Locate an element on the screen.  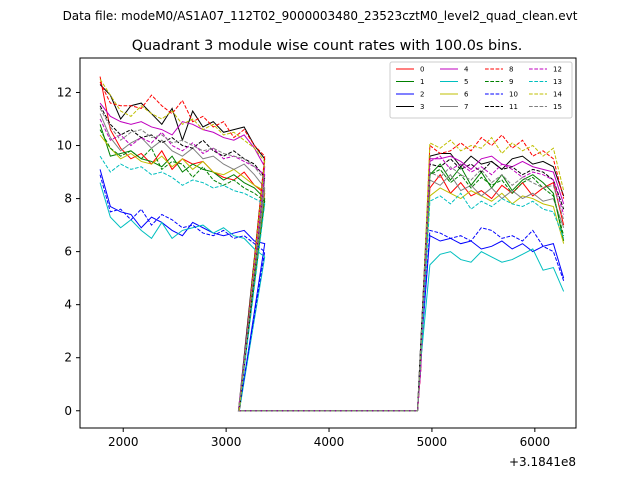
legend-label-6: 6 is located at coordinates (466, 95).